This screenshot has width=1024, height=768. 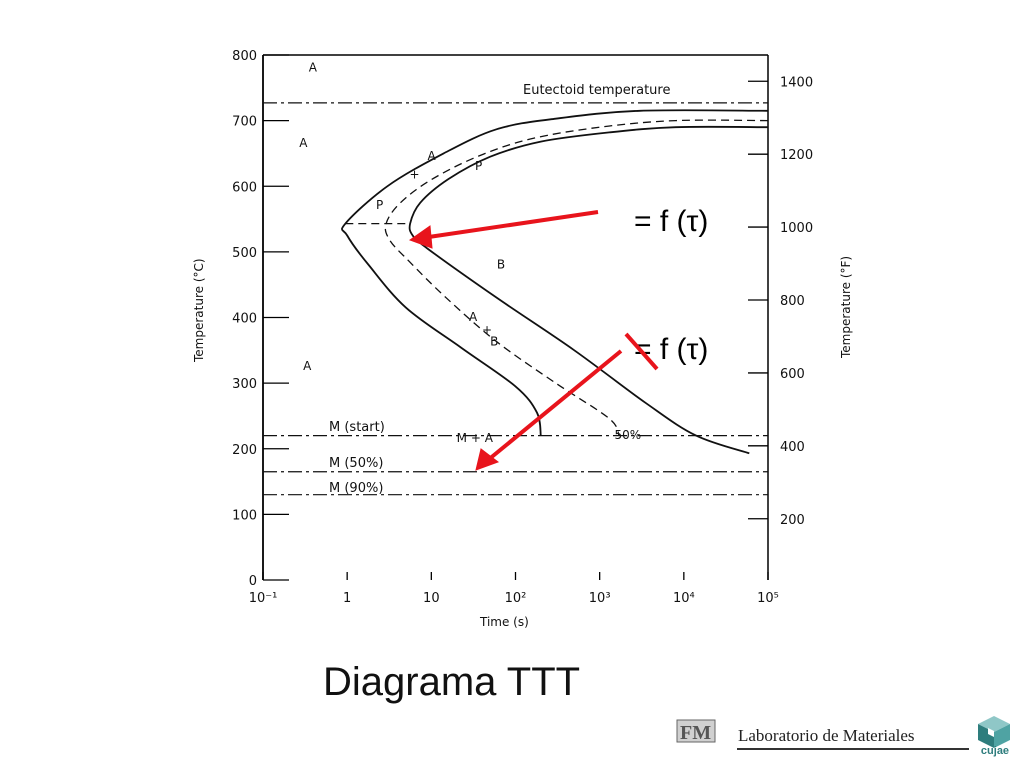 What do you see at coordinates (533, 340) in the screenshot?
I see `red-arrows` at bounding box center [533, 340].